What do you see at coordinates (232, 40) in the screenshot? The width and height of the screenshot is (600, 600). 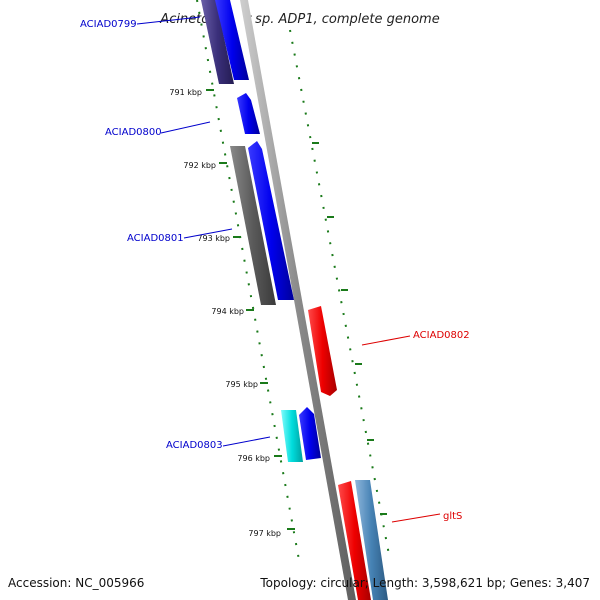 I see `gene-ACIAD0799-shape` at bounding box center [232, 40].